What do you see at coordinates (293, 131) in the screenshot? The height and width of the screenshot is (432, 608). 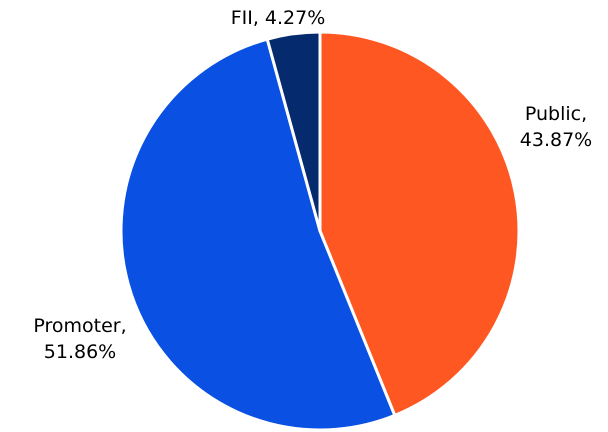 I see `pie-slice` at bounding box center [293, 131].